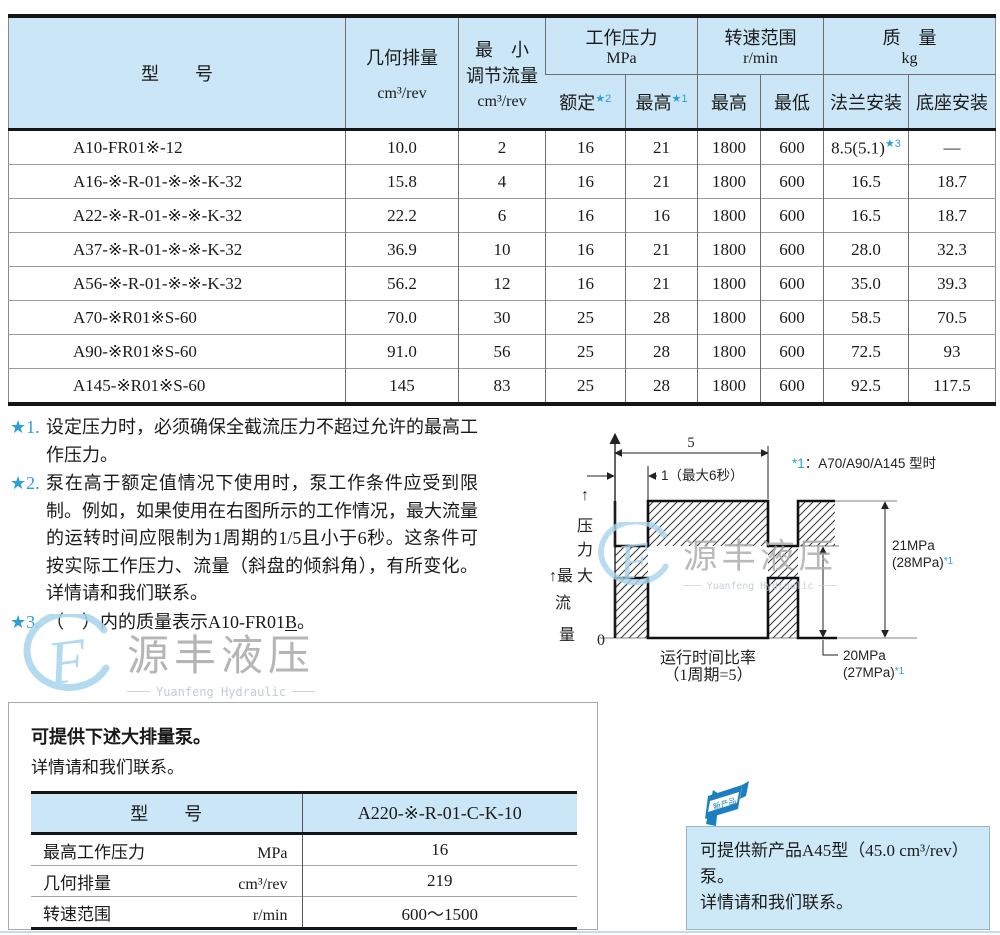 The width and height of the screenshot is (1000, 935). Describe the element at coordinates (502, 73) in the screenshot. I see `col-header-min-flow: 最 小 调节流量 cm³/rev` at that location.